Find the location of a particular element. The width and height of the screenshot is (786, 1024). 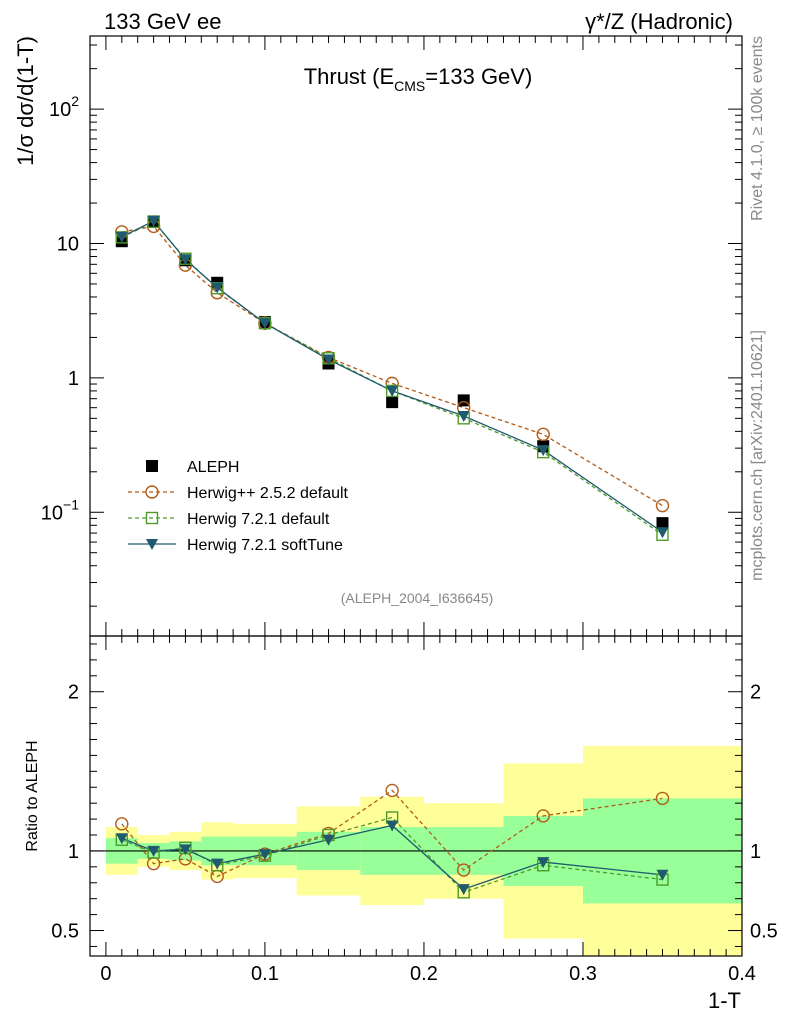

ratio-y-tick-label-right: 0.5 is located at coordinates (764, 932).